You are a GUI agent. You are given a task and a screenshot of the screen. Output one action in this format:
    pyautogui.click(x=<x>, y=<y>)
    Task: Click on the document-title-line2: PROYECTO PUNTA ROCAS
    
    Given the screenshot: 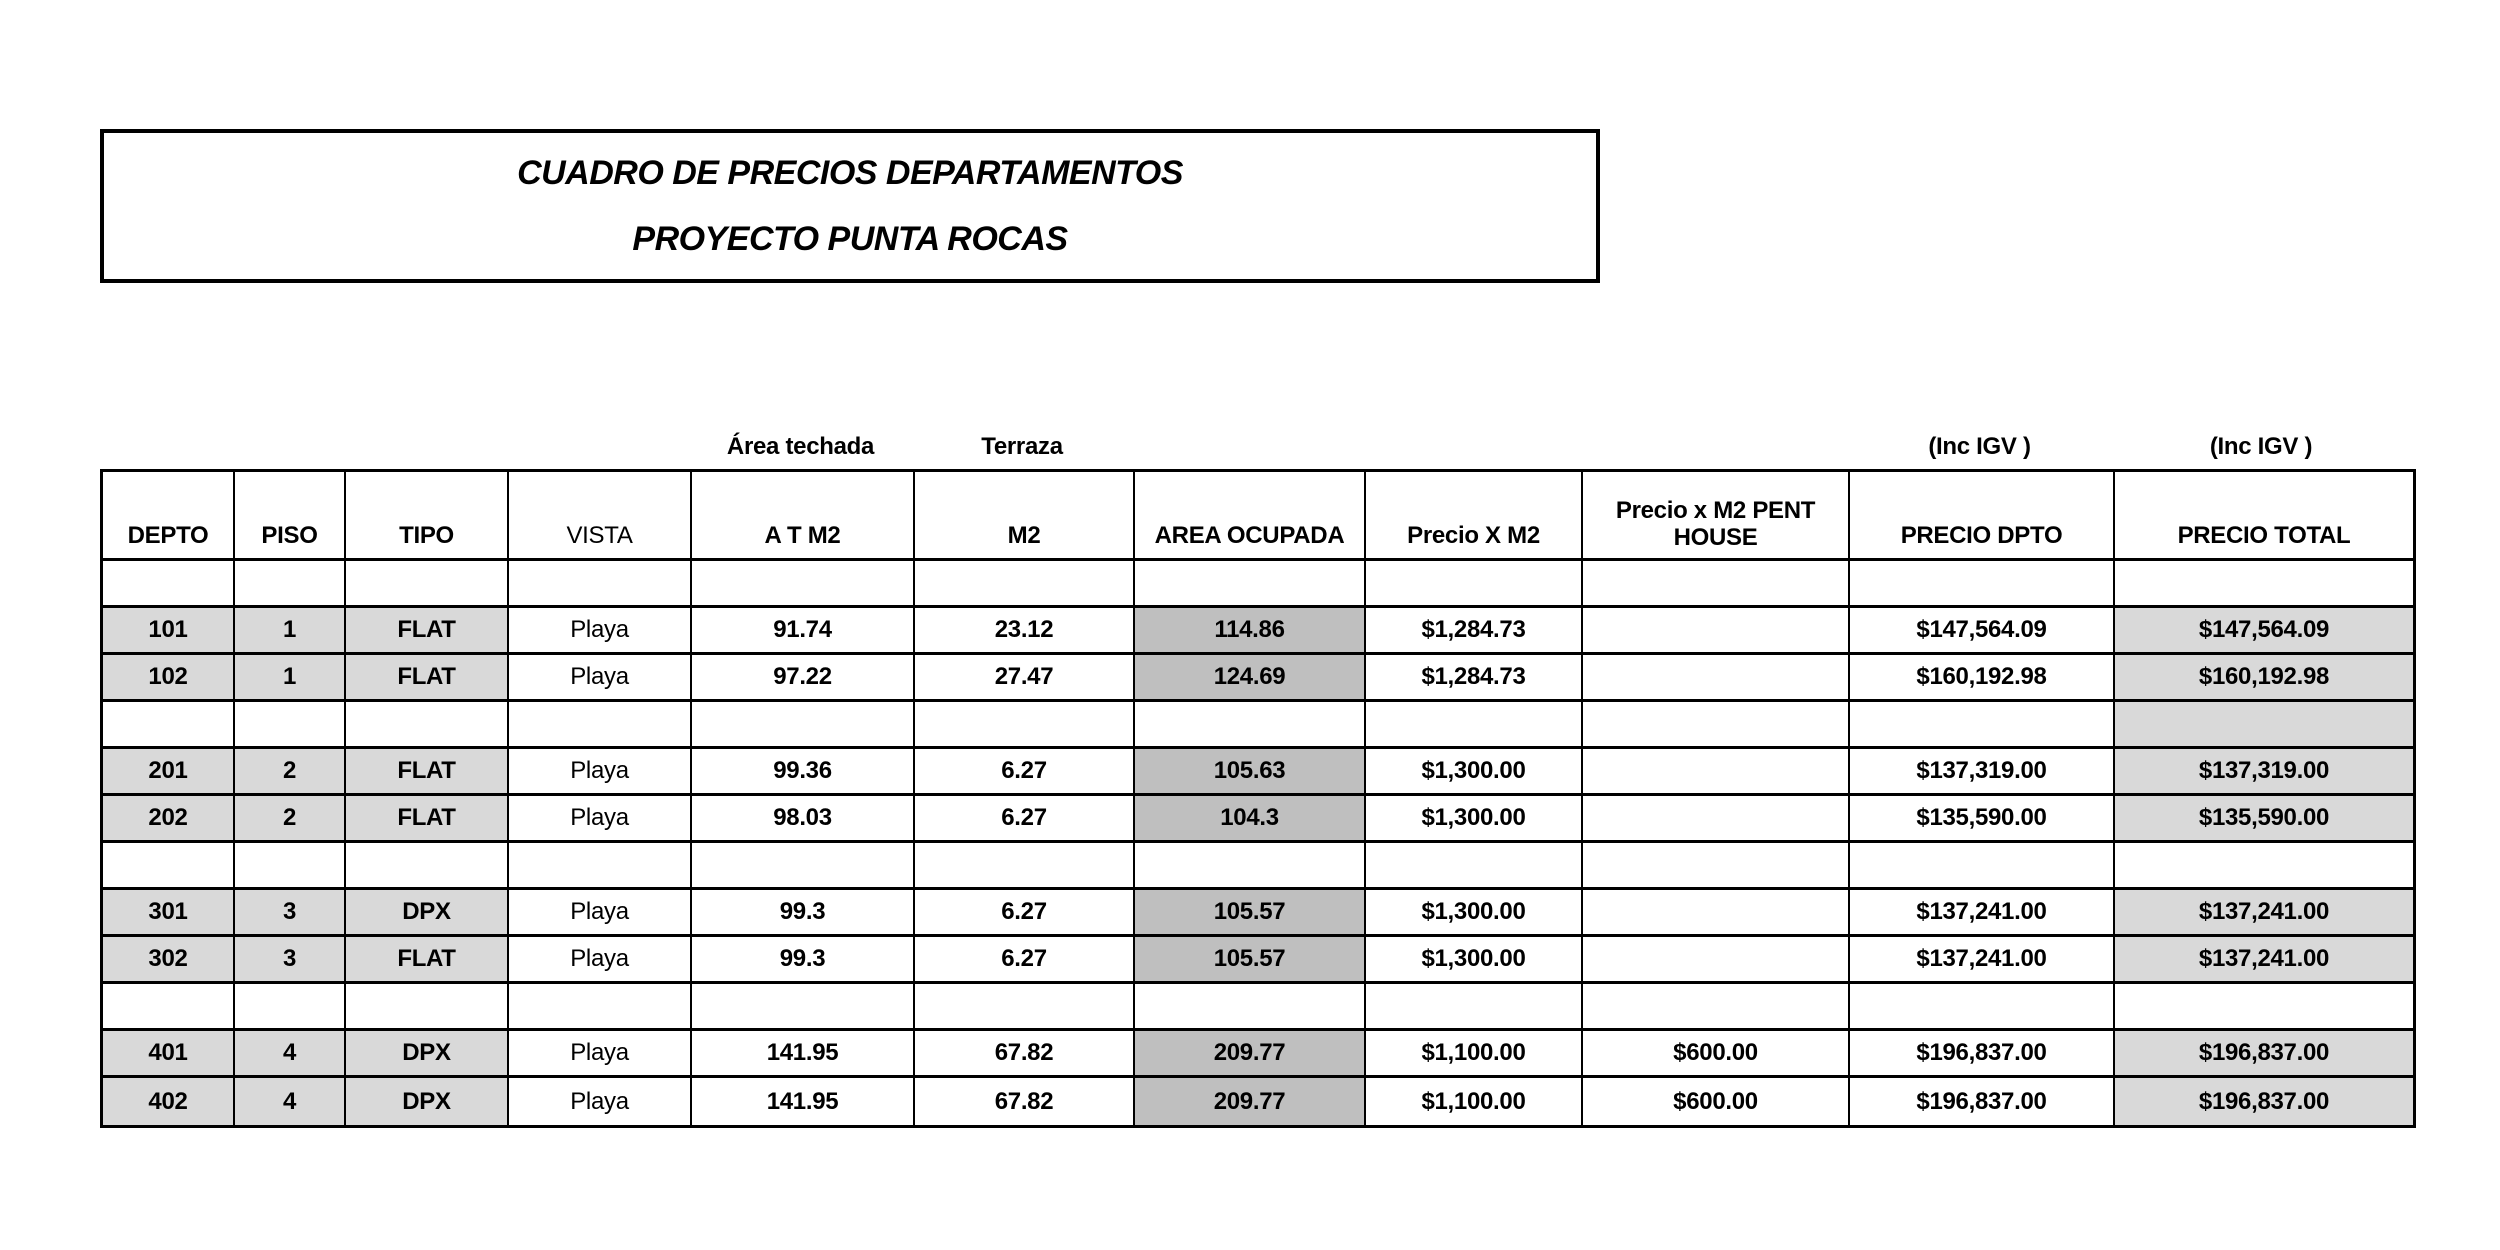 What is the action you would take?
    pyautogui.click(x=850, y=239)
    